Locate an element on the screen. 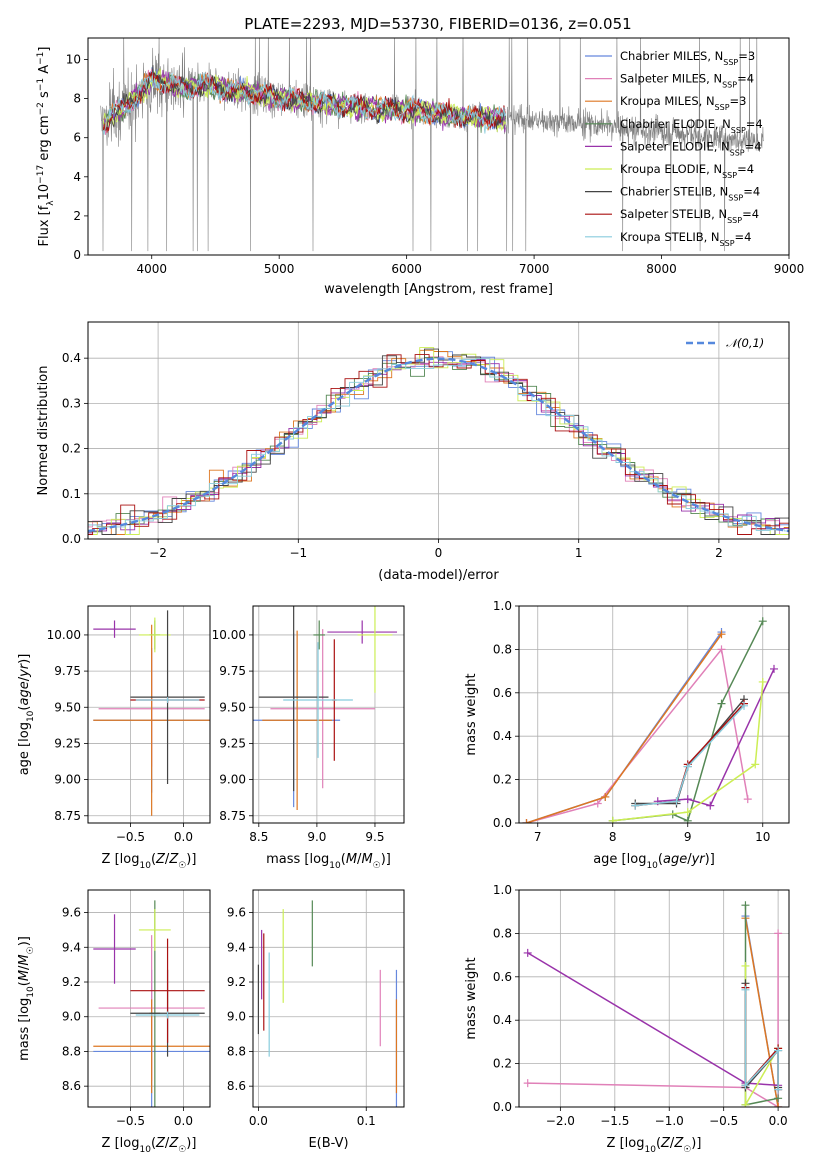 This screenshot has width=819, height=1170. legend-entry: Chabrier STELIB, NSSP=4 is located at coordinates (690, 194).